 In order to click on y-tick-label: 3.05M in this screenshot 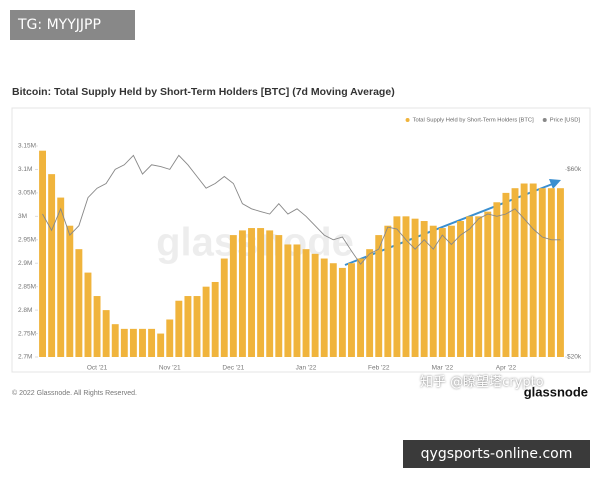, I will do `click(27, 193)`.